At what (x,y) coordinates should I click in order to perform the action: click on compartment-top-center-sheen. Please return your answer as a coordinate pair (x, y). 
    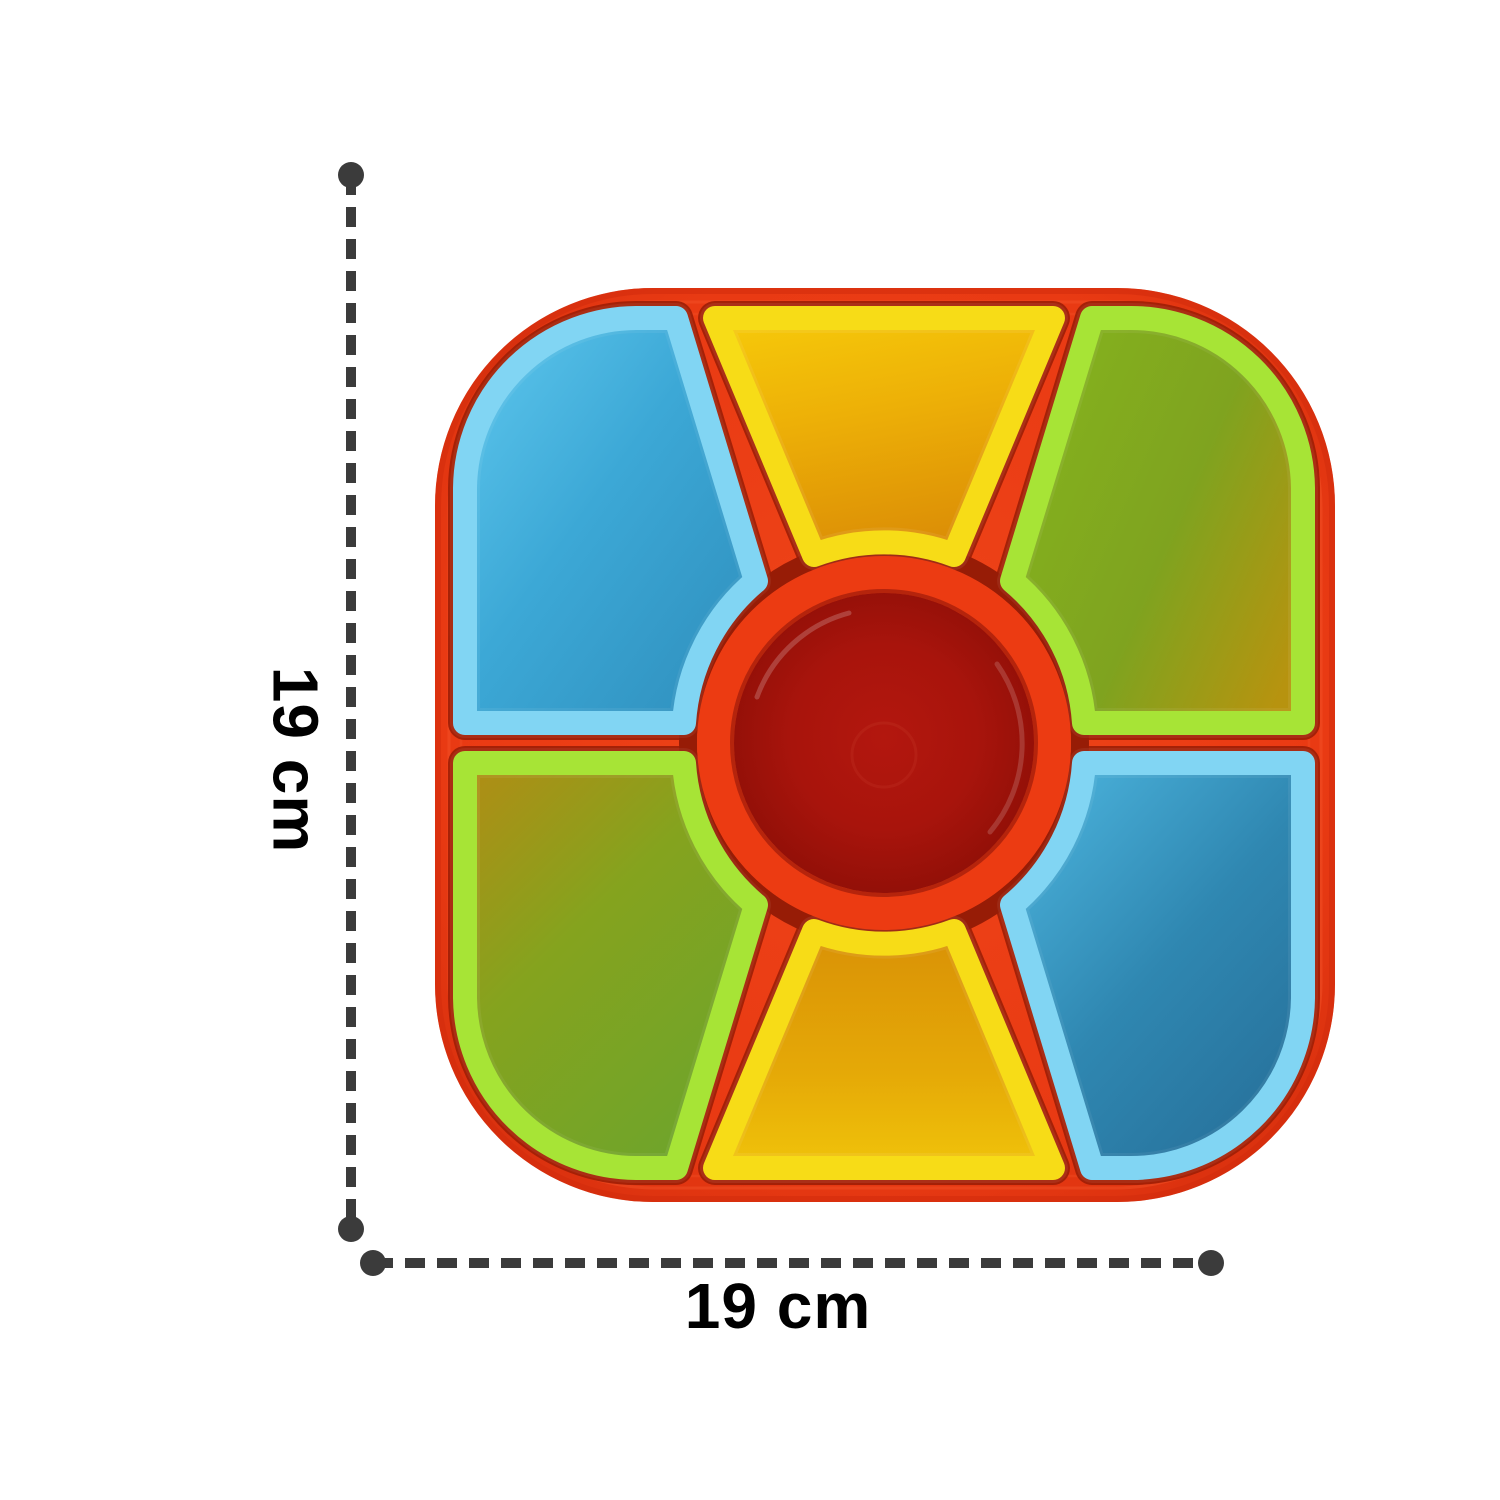
    Looking at the image, I should click on (884, 436).